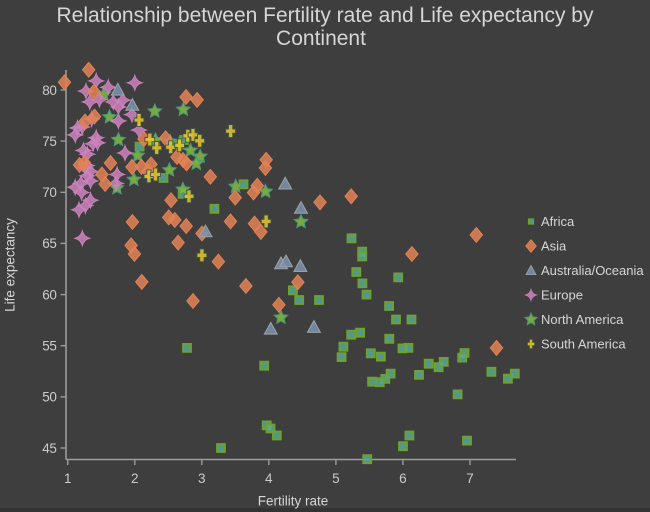 The height and width of the screenshot is (512, 650). Describe the element at coordinates (49, 397) in the screenshot. I see `svg-text: 50` at that location.